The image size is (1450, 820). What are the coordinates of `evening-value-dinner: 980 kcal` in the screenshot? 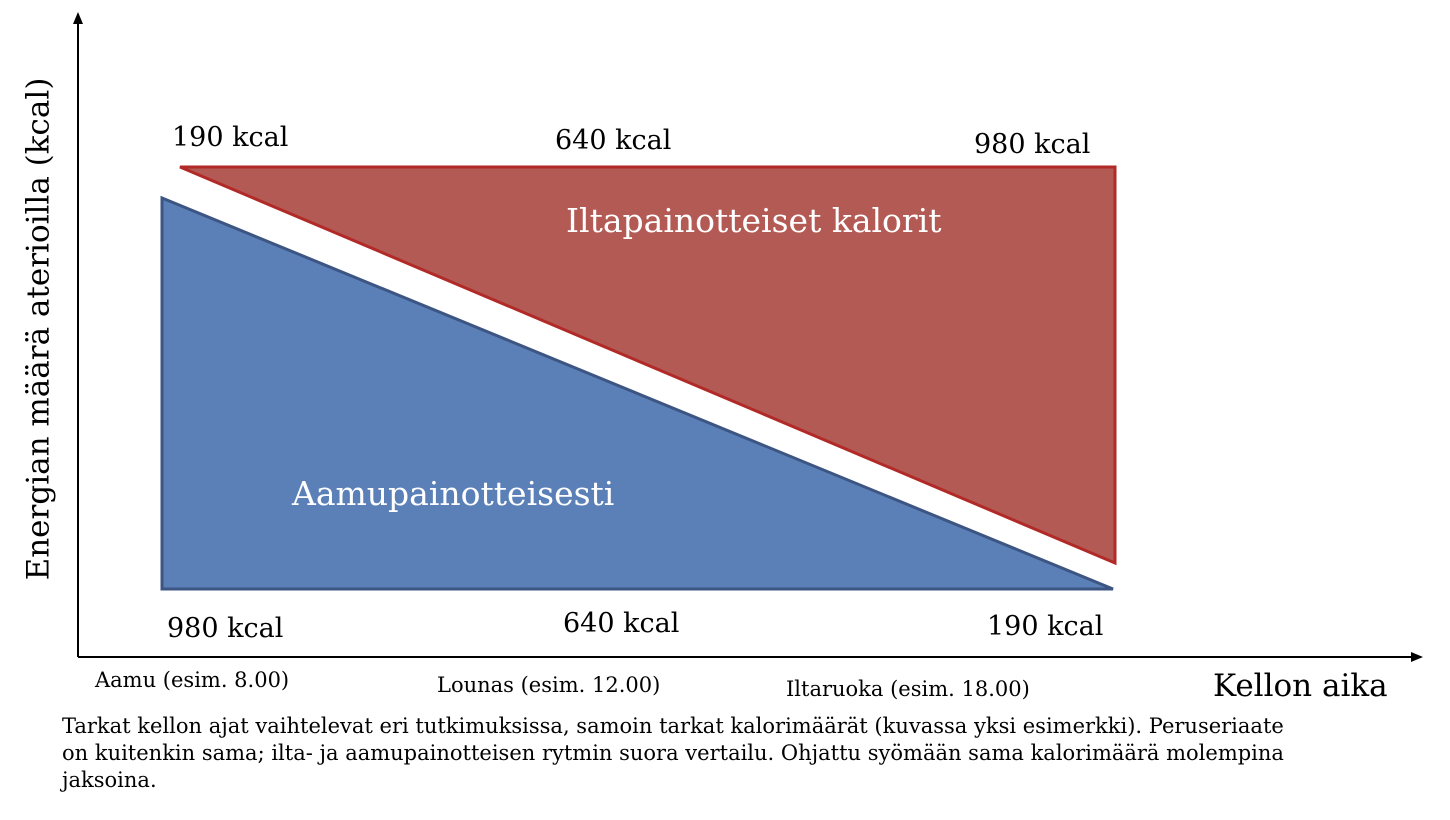 It's located at (1032, 144).